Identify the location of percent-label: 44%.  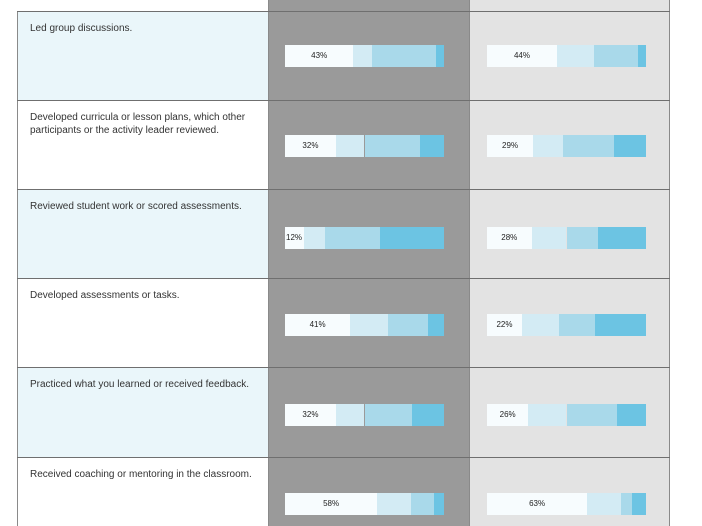
(521, 55).